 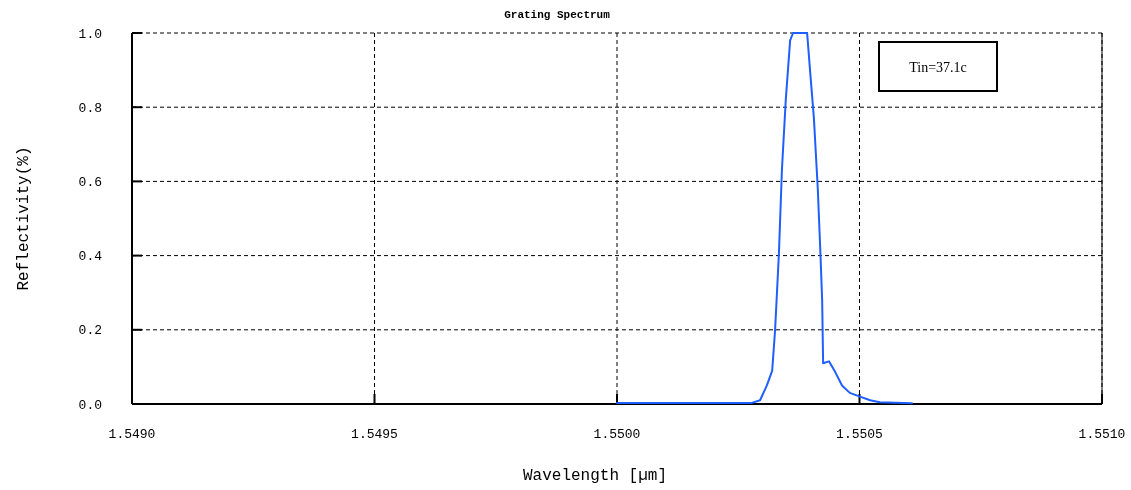 I want to click on chart-title: Grating Spectrum, so click(x=557, y=15).